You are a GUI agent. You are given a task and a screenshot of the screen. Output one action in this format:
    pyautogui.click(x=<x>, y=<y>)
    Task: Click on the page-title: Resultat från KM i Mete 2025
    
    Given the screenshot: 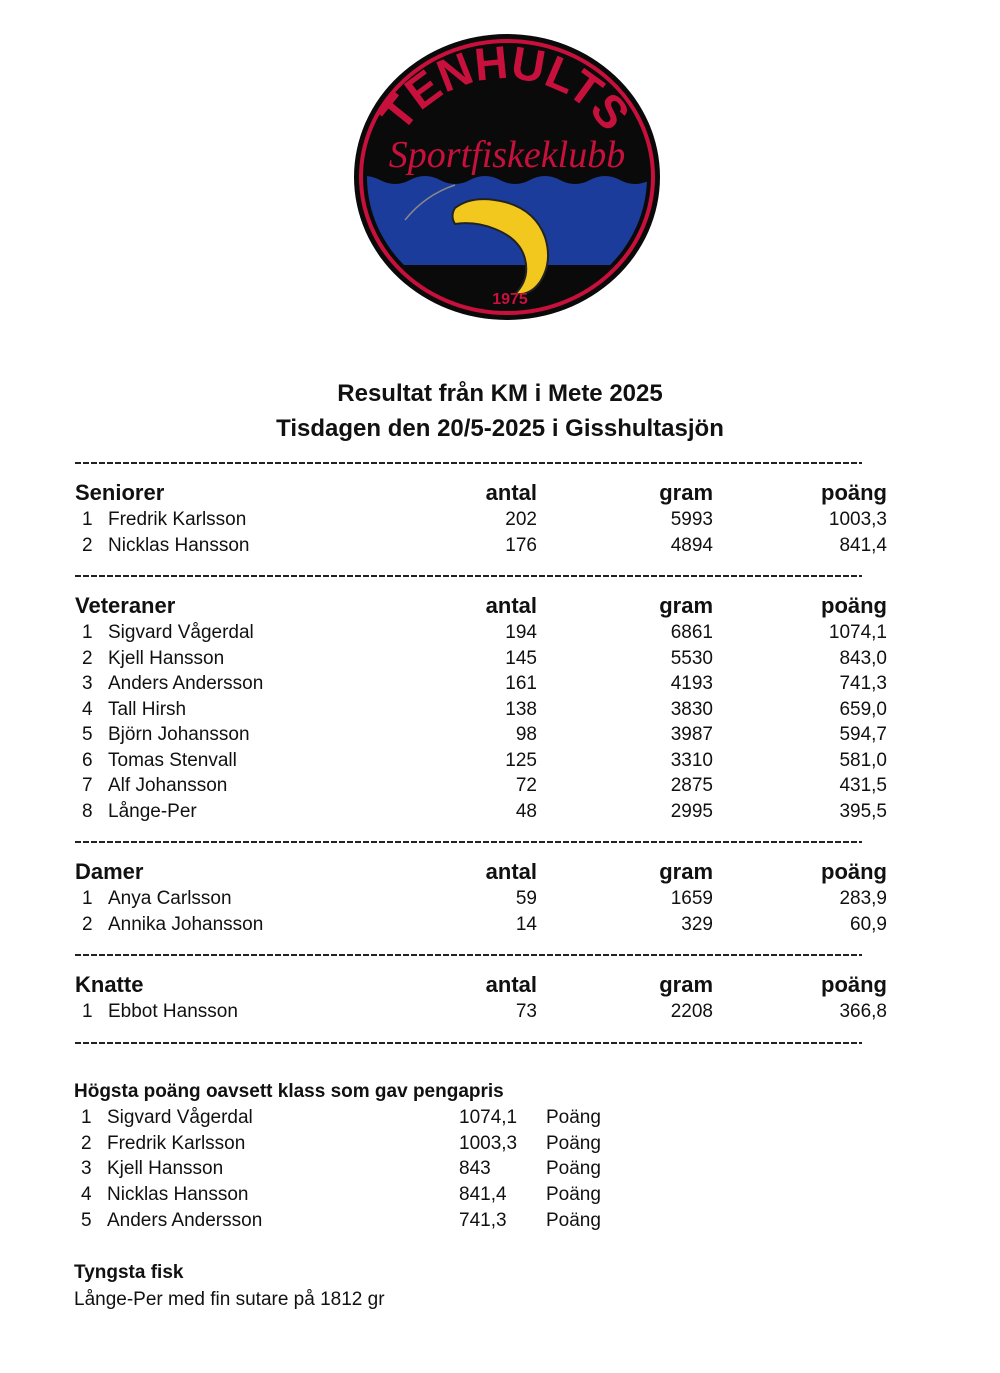 What is the action you would take?
    pyautogui.click(x=500, y=393)
    